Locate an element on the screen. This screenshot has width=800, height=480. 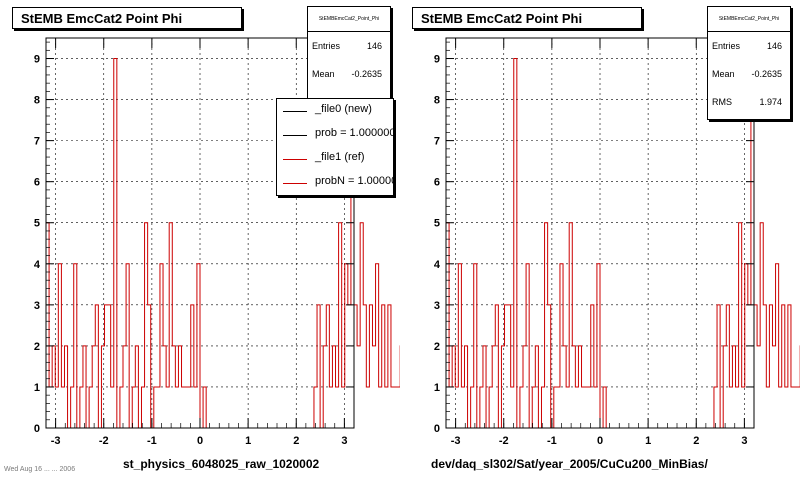
legend-label: _file0 (new) is located at coordinates (343, 109).